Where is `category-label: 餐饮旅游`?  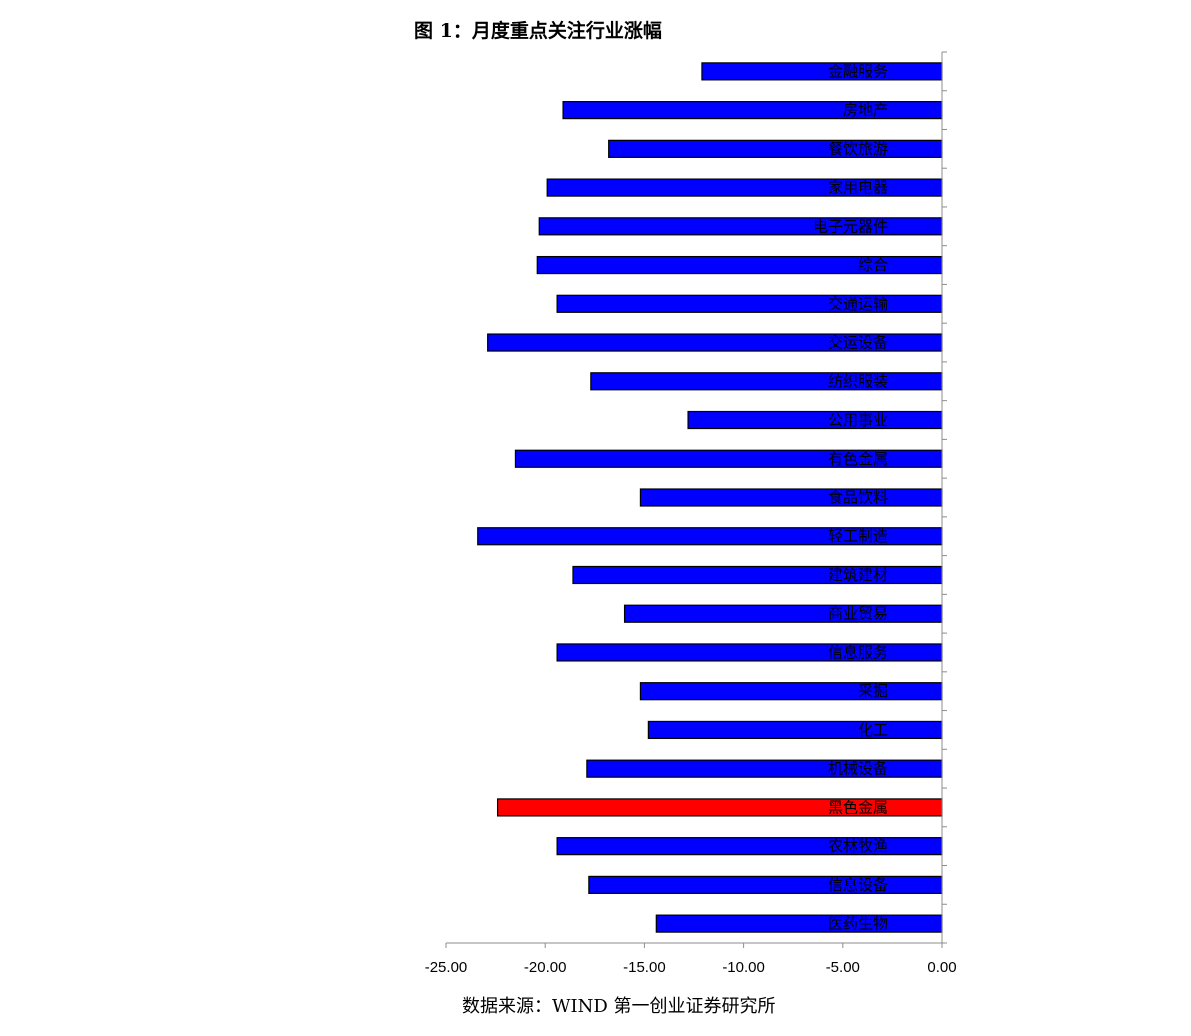
category-label: 餐饮旅游 is located at coordinates (858, 149).